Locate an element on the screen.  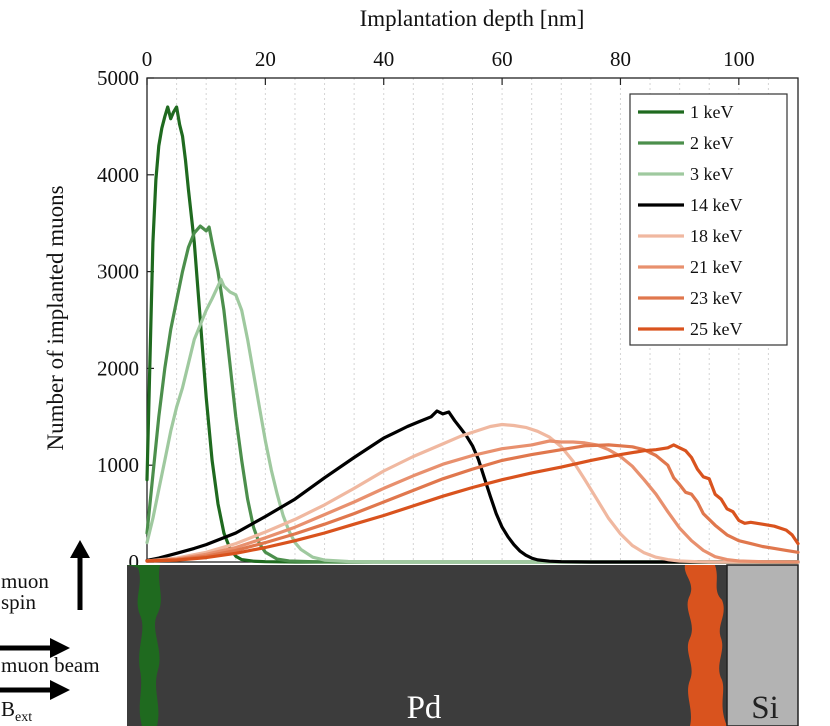
muon-spin-arrow is located at coordinates (80, 575).